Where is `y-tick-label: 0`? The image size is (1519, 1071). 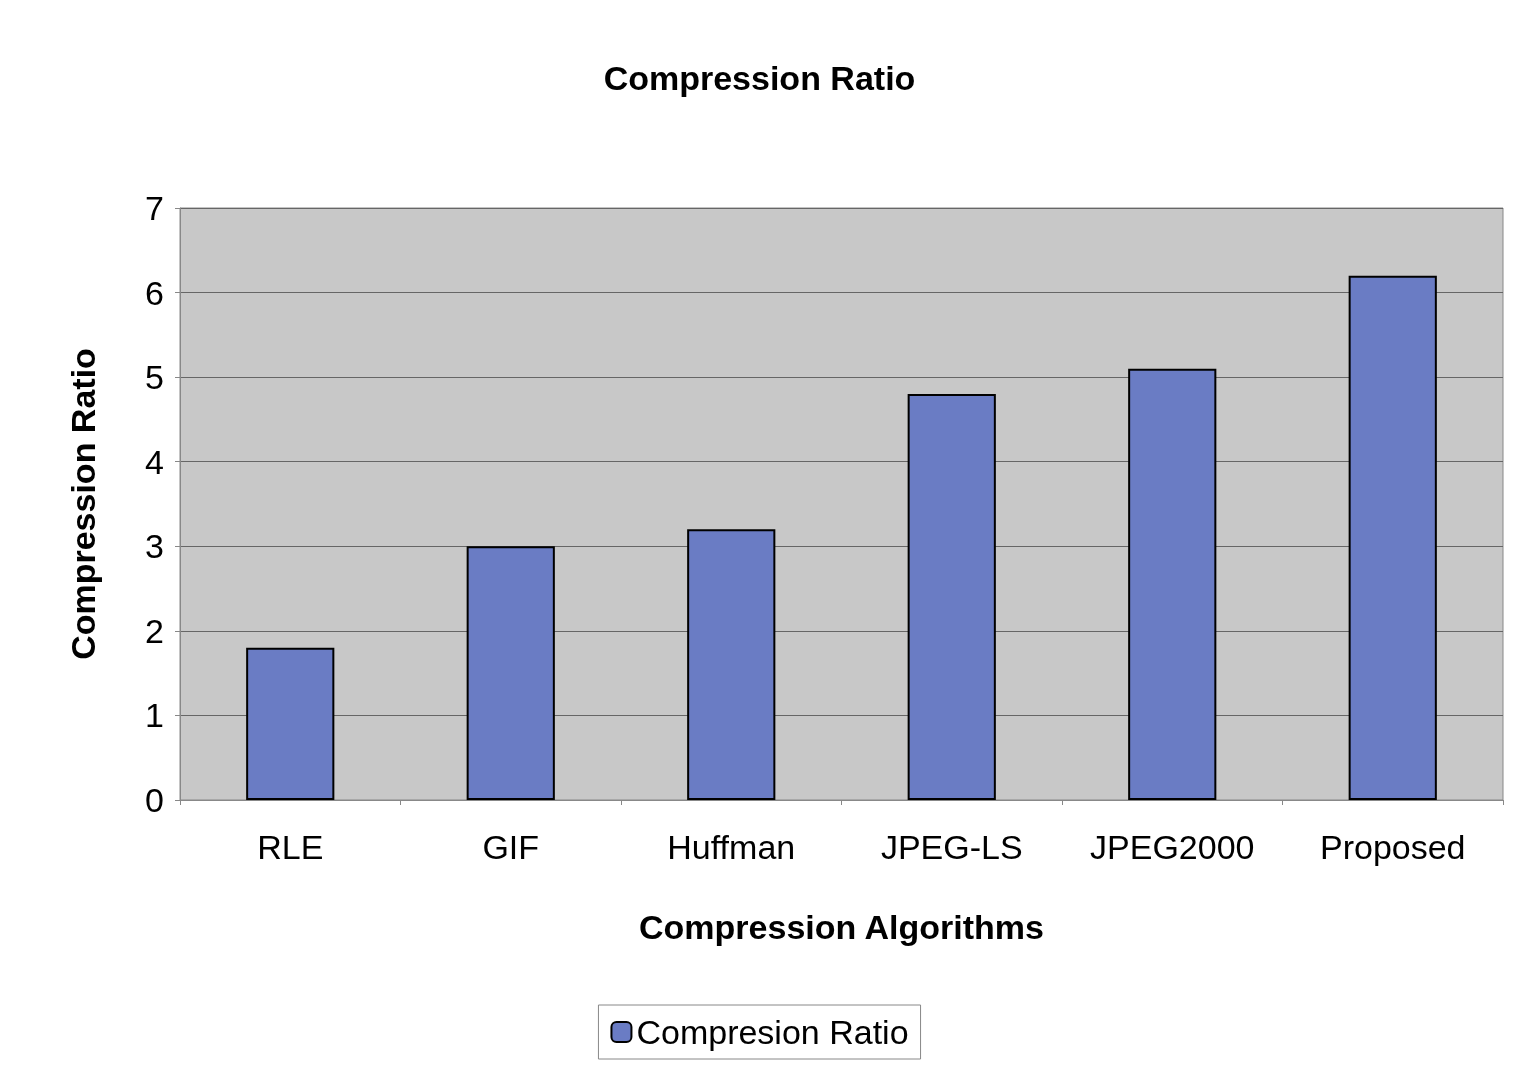 y-tick-label: 0 is located at coordinates (154, 800).